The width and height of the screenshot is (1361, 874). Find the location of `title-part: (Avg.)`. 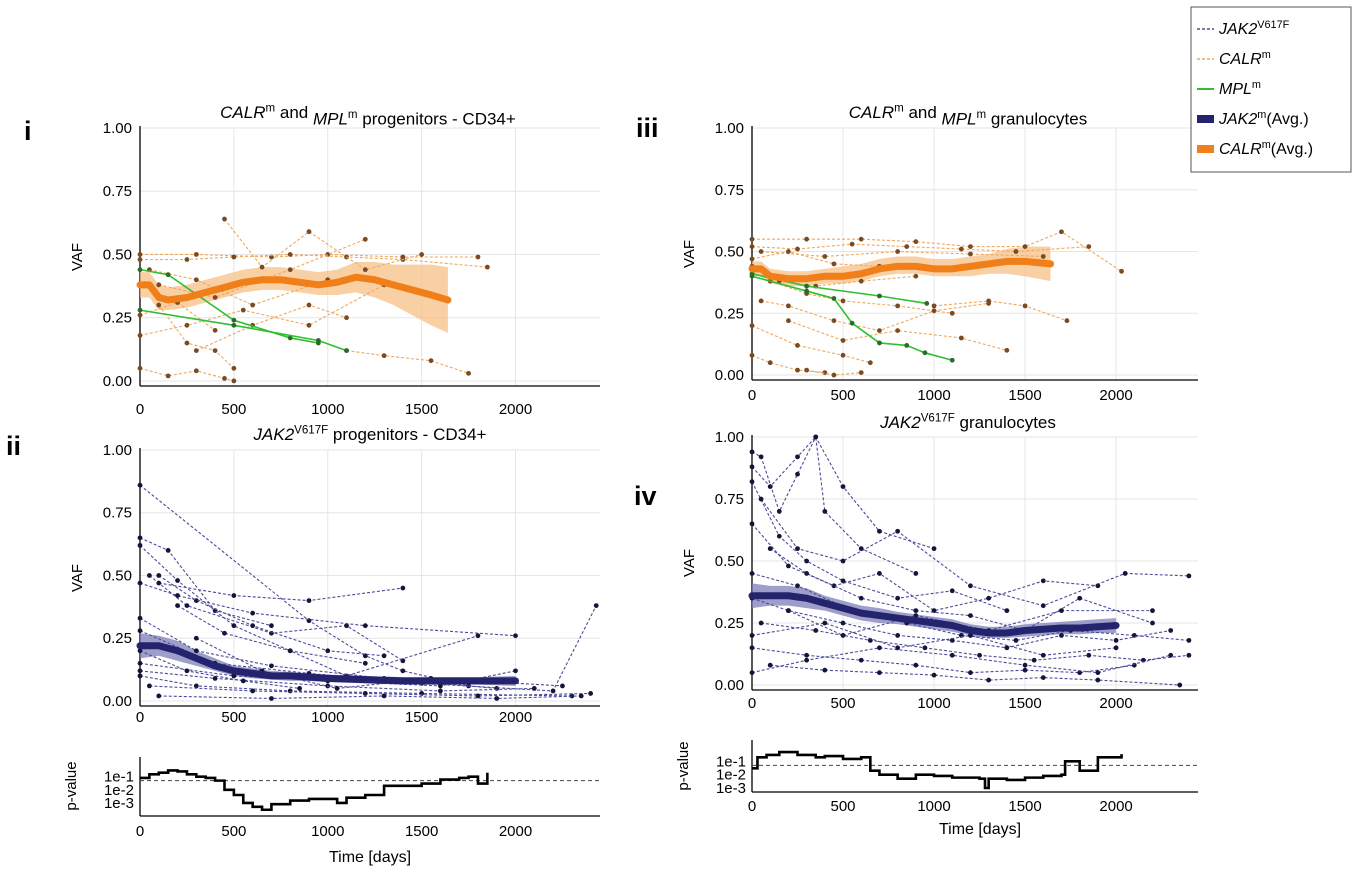

title-part: (Avg.) is located at coordinates (1287, 119).